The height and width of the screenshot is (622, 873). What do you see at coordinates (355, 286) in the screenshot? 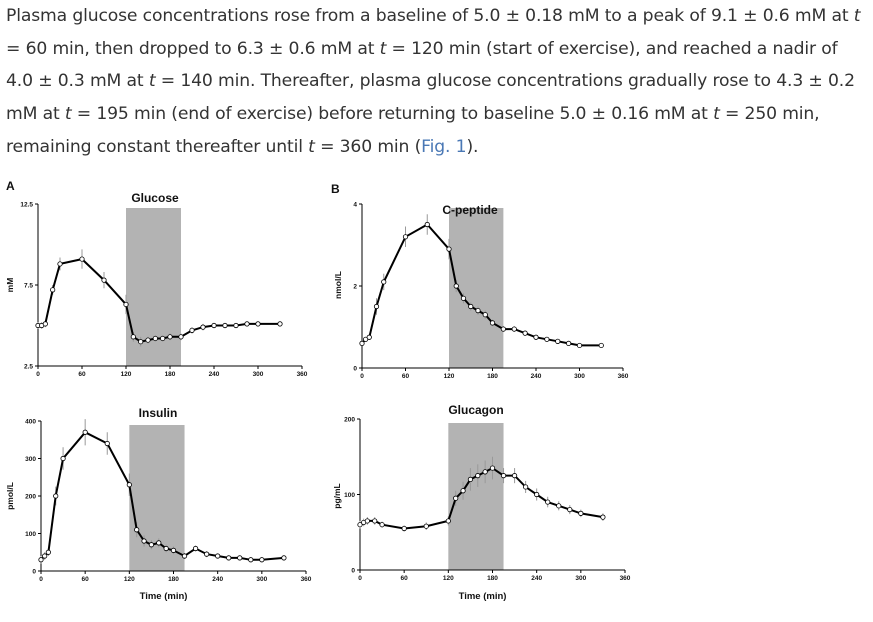
I see `y-tick-label: 2` at bounding box center [355, 286].